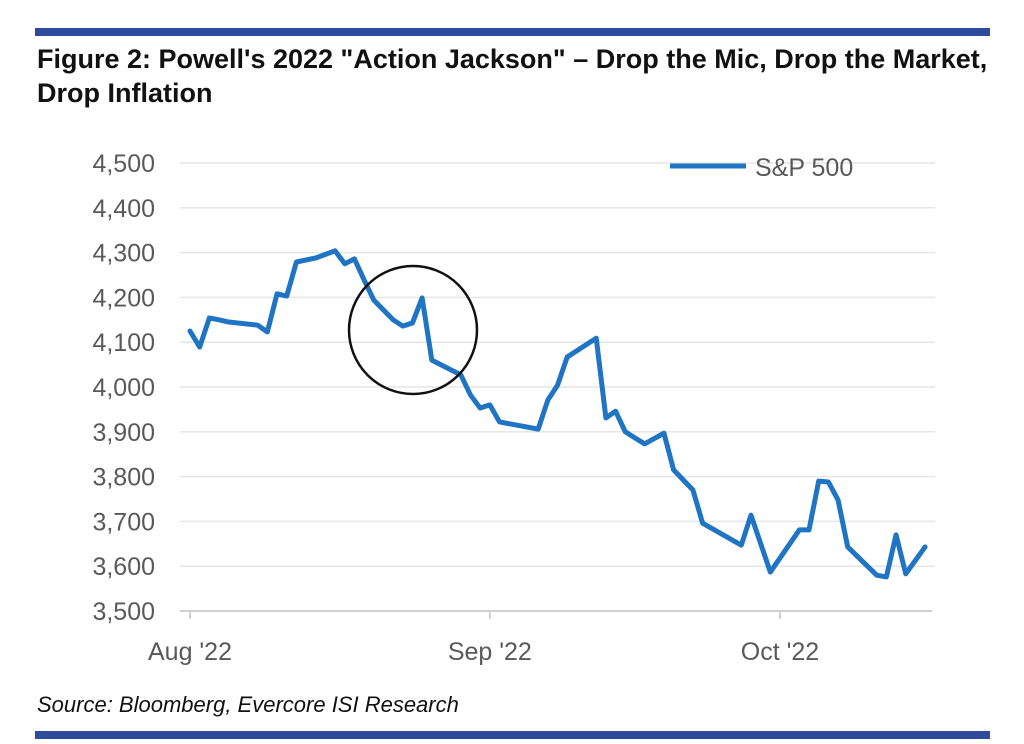 This screenshot has width=1024, height=744. What do you see at coordinates (123, 343) in the screenshot?
I see `y-tick-label: 4,100` at bounding box center [123, 343].